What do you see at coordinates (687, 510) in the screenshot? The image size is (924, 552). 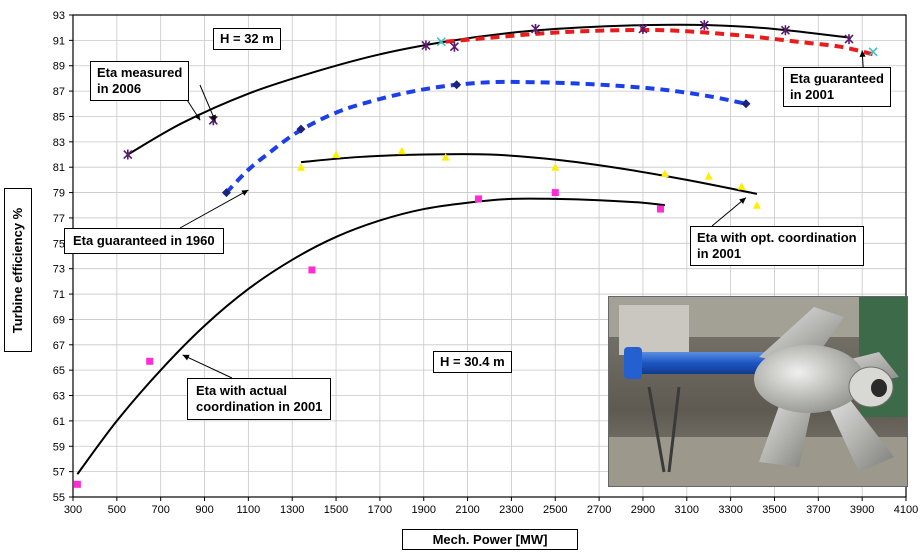 I see `x-tick-label: 3100` at bounding box center [687, 510].